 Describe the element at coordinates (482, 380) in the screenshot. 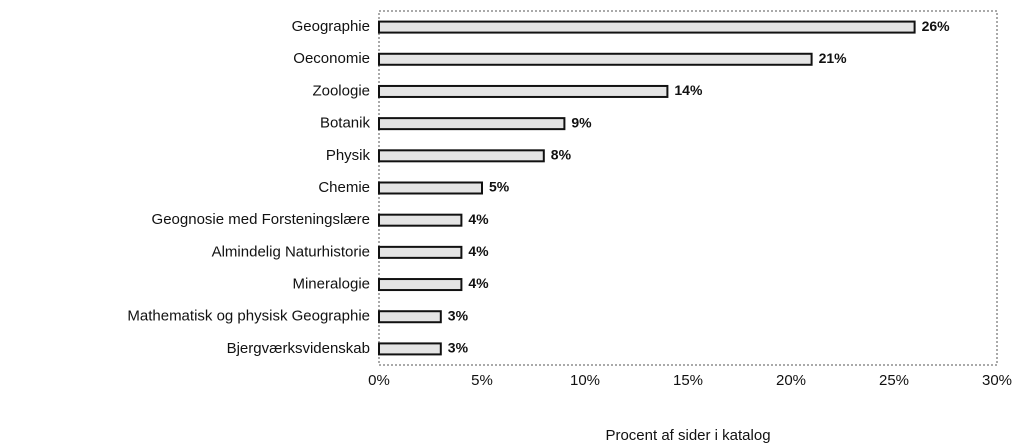

I see `x-tick-label: 5%` at that location.